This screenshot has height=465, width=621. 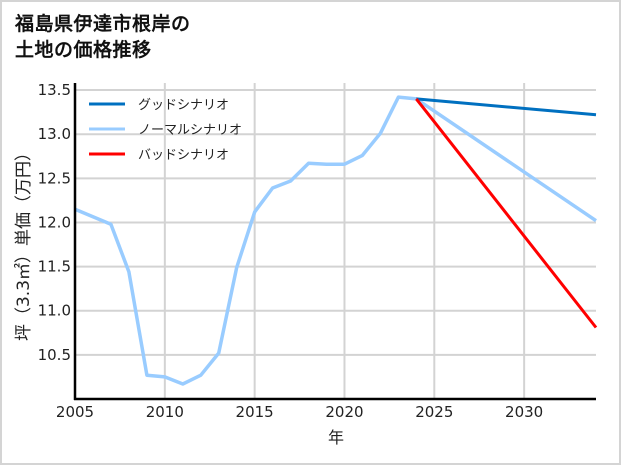 What do you see at coordinates (54, 178) in the screenshot?
I see `y-tick-label: 12.5` at bounding box center [54, 178].